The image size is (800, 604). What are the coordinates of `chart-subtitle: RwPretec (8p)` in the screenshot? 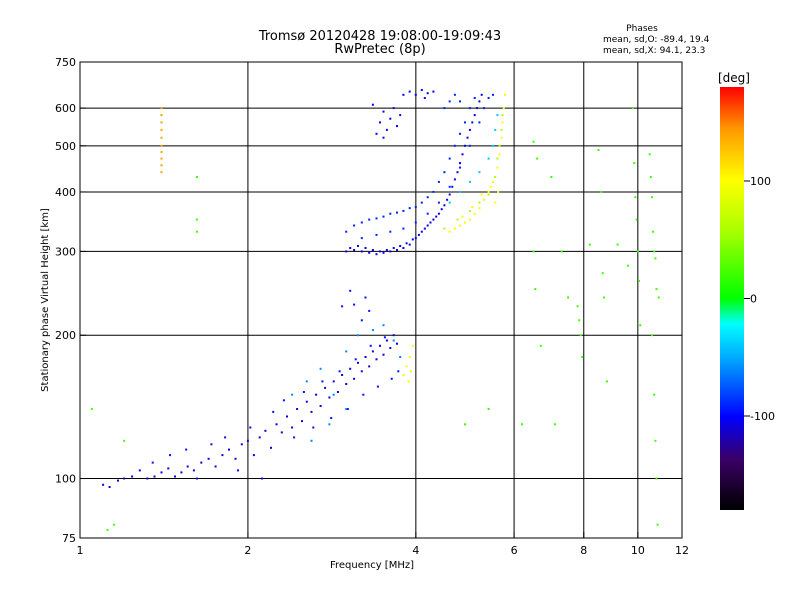 It's located at (379, 49).